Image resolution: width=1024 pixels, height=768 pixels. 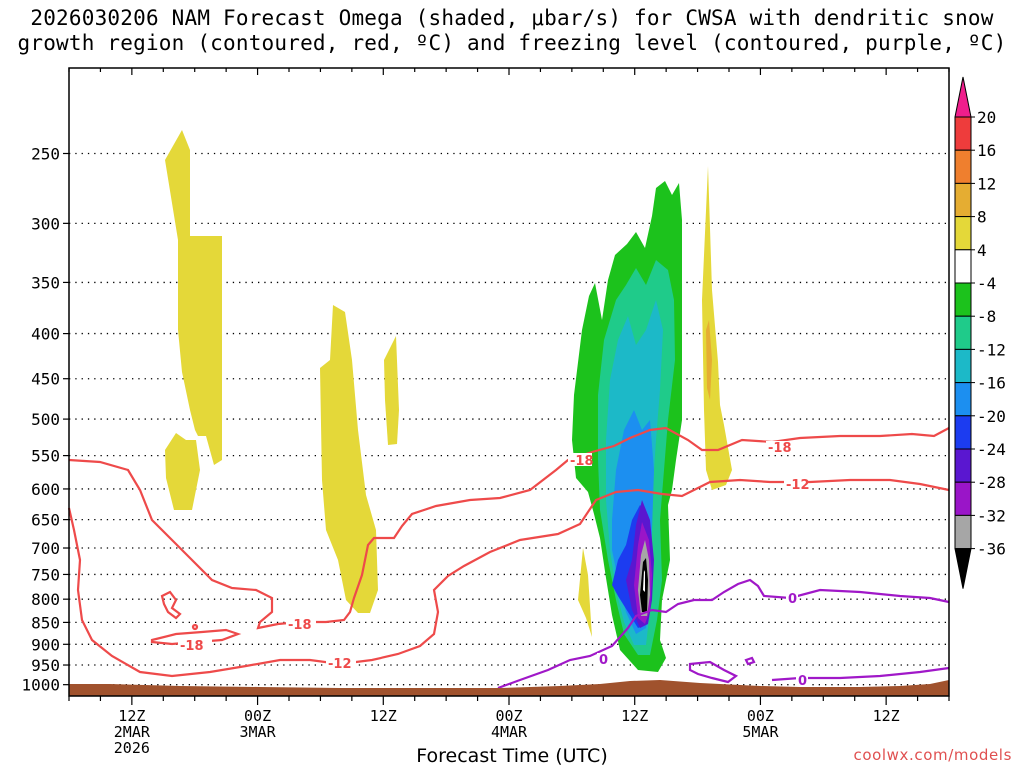 What do you see at coordinates (982, 217) in the screenshot?
I see `colorbar-label-3: 8` at bounding box center [982, 217].